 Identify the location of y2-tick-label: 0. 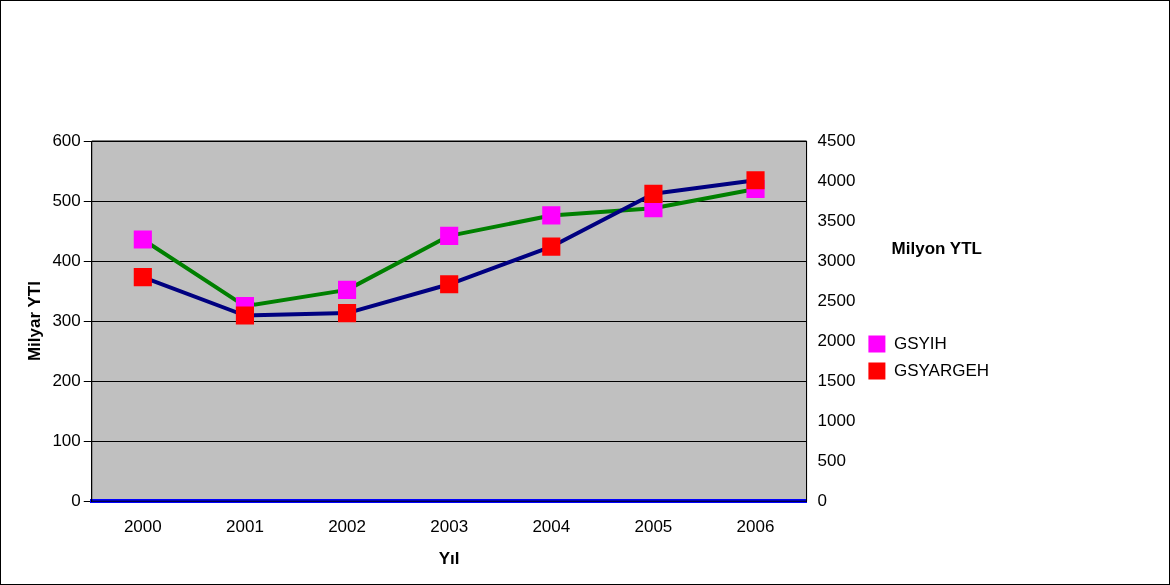
(822, 500).